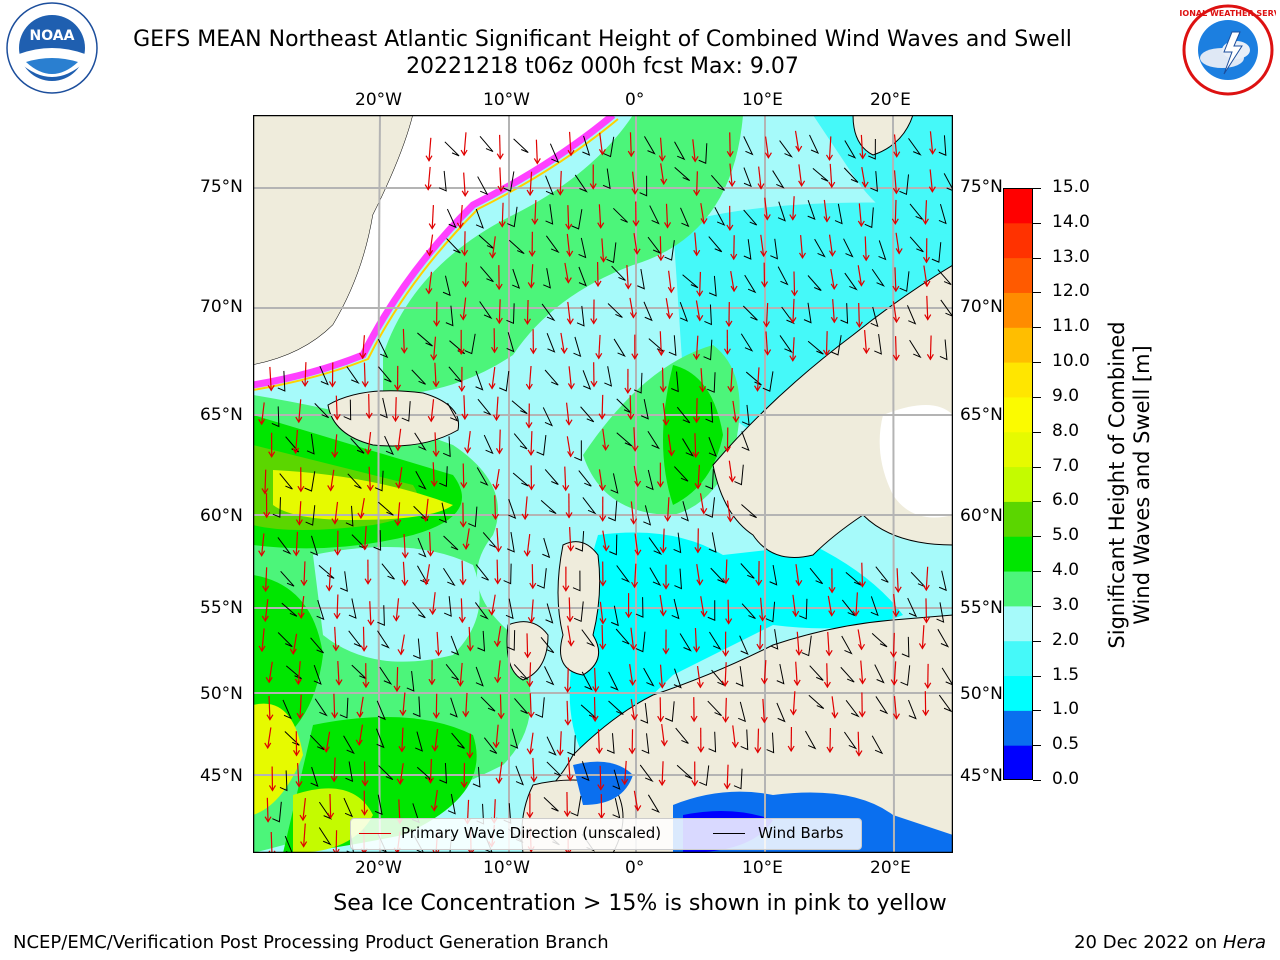  I want to click on colorbar-tick-mark, so click(1037, 432).